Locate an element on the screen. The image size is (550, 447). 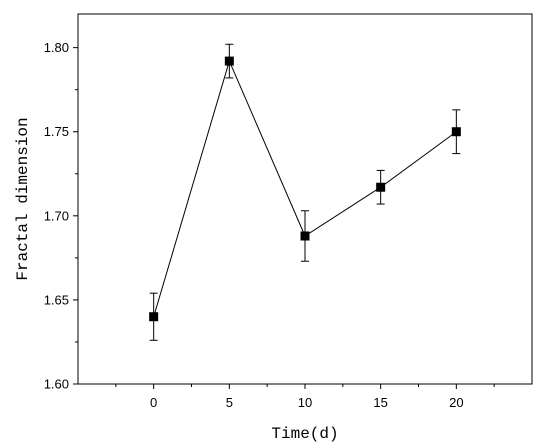
x-axis-title: Time(d) is located at coordinates (304, 434).